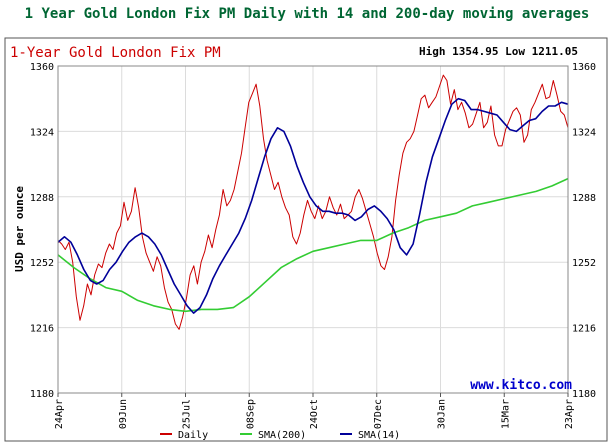 The width and height of the screenshot is (614, 446). I want to click on legend-label: Daily, so click(193, 435).